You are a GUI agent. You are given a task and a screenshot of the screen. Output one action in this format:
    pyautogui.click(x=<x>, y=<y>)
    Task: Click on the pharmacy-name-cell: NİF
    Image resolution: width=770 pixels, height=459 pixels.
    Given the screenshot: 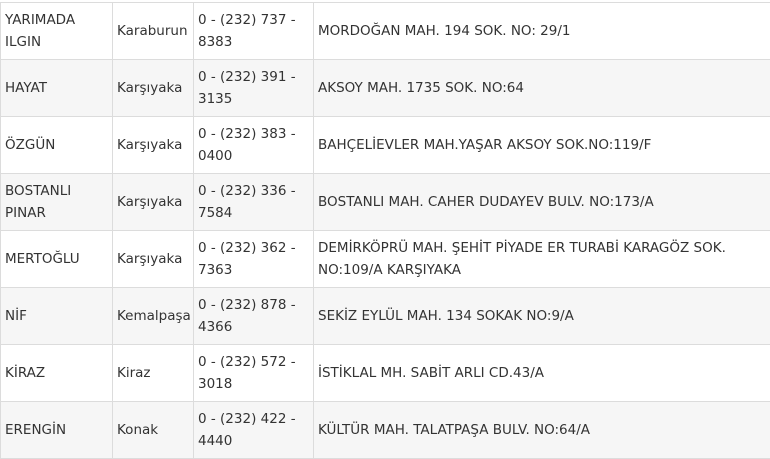 What is the action you would take?
    pyautogui.click(x=57, y=316)
    